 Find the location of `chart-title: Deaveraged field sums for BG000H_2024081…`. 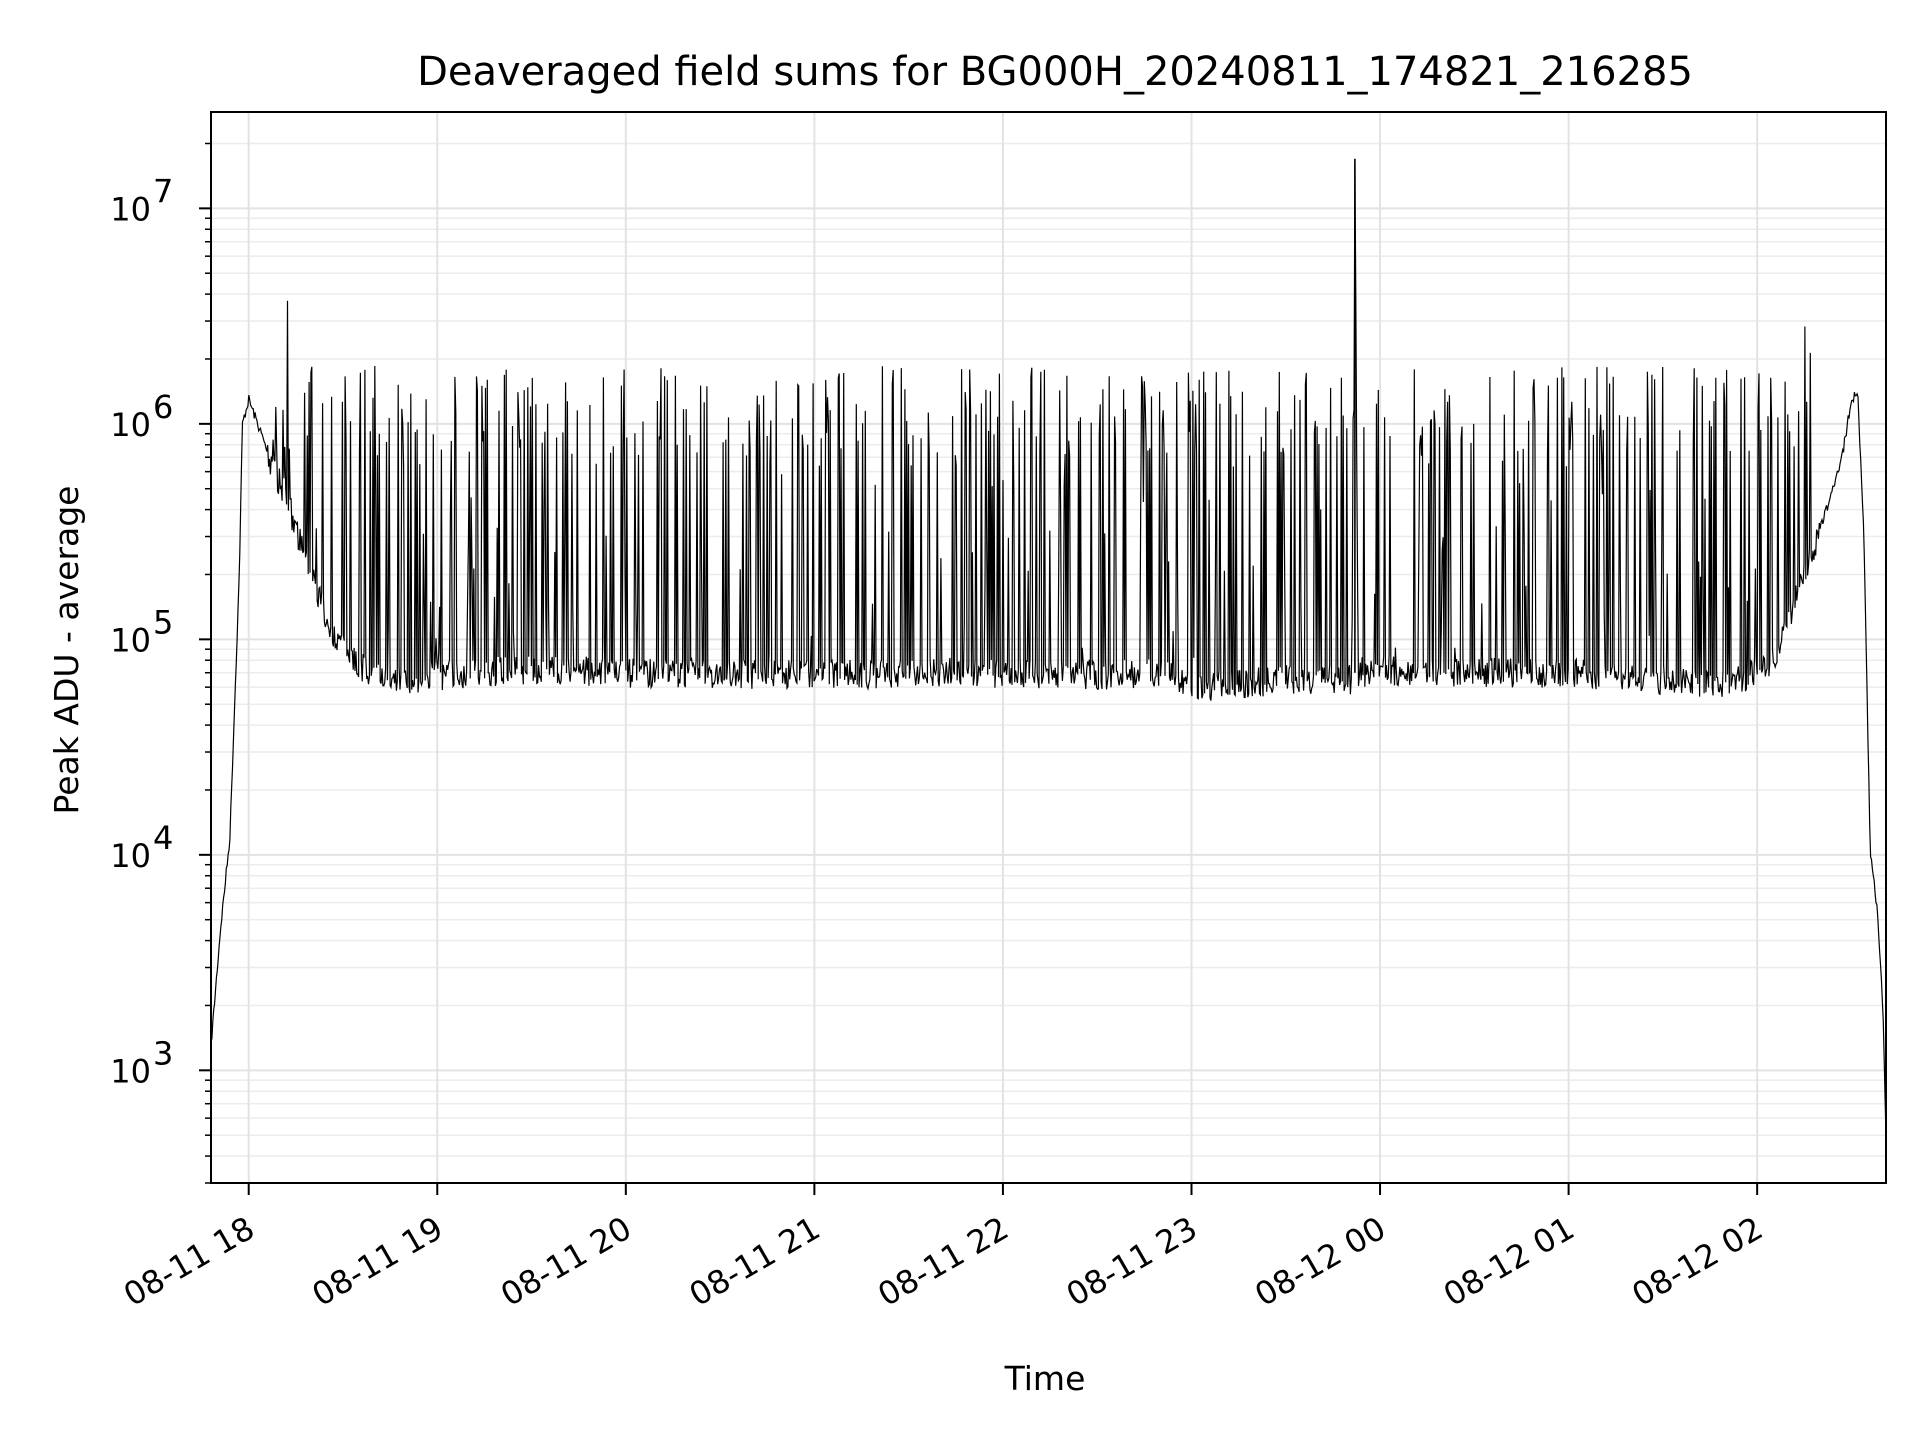

chart-title: Deaveraged field sums for BG000H_2024081… is located at coordinates (1055, 72).